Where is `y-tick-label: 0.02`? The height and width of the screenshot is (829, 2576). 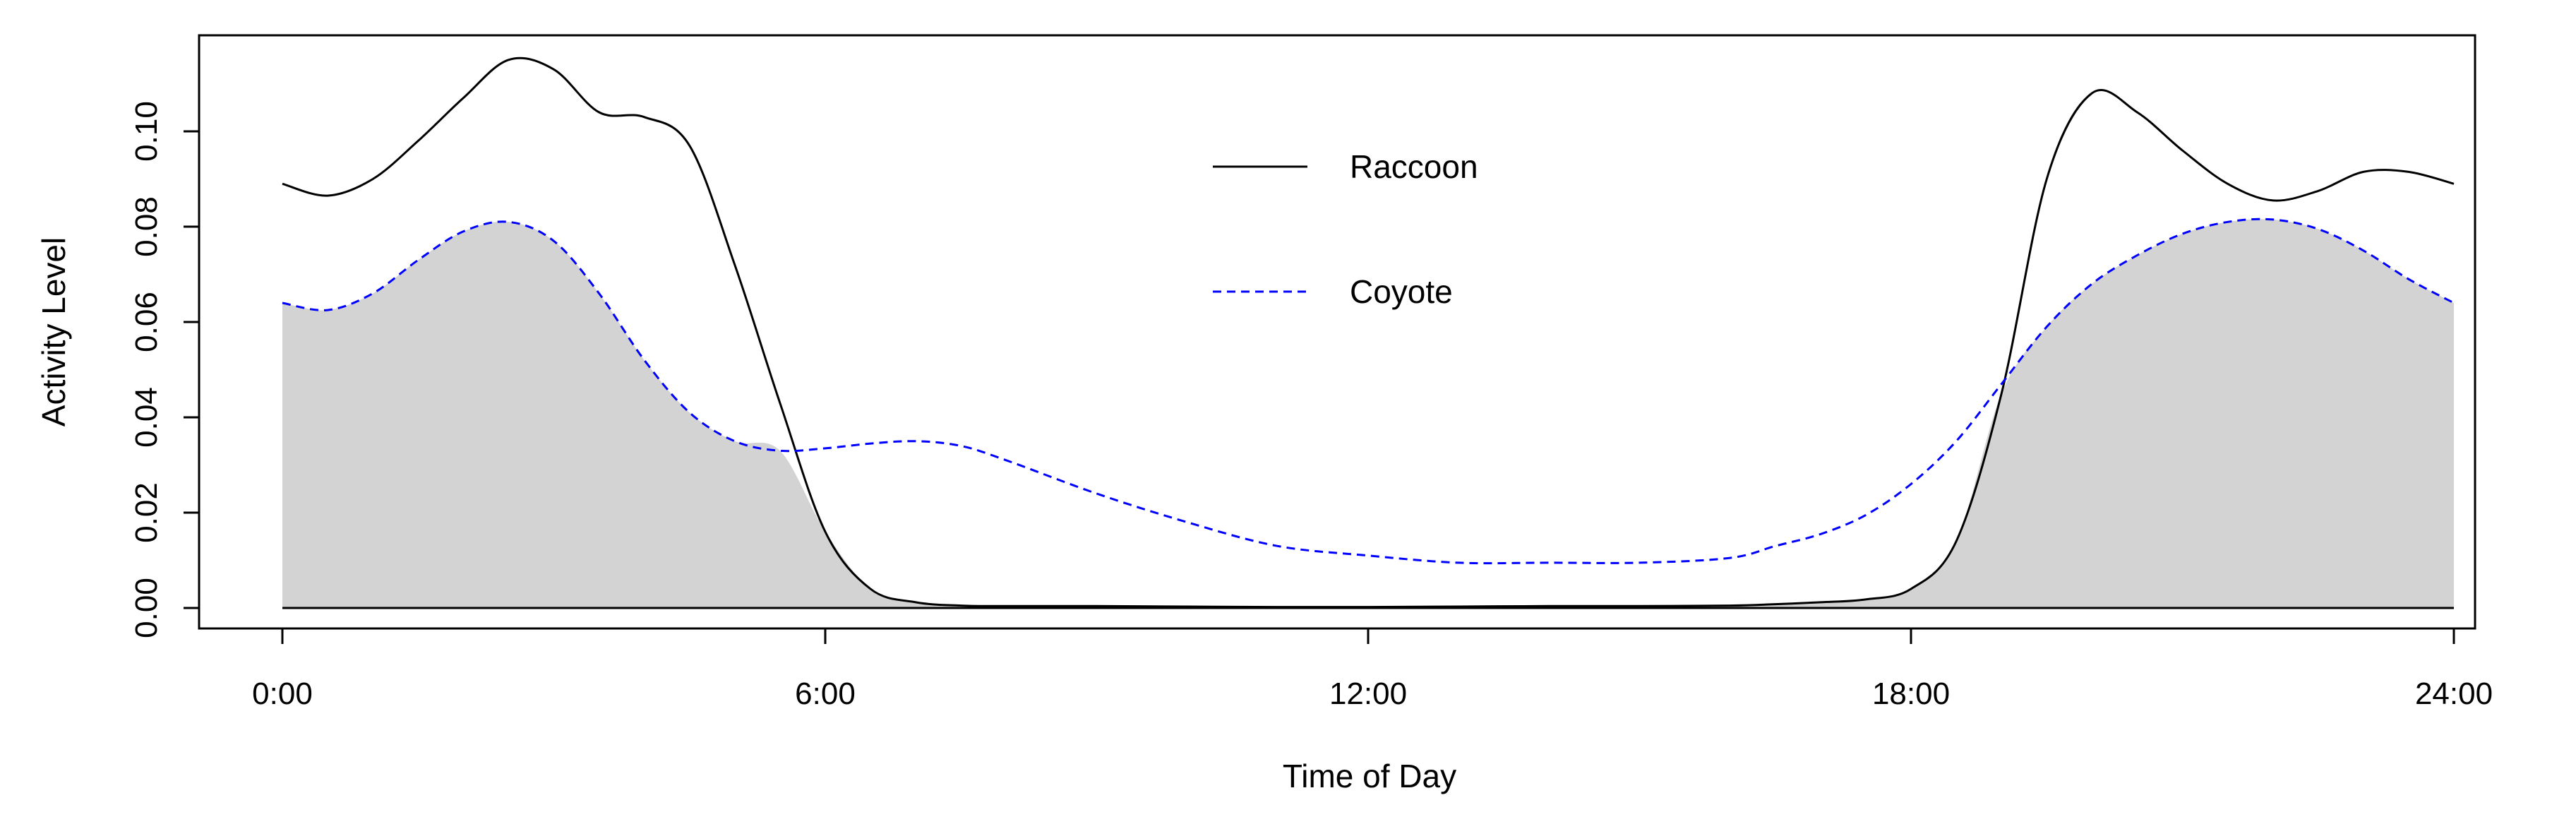
y-tick-label: 0.02 is located at coordinates (146, 512).